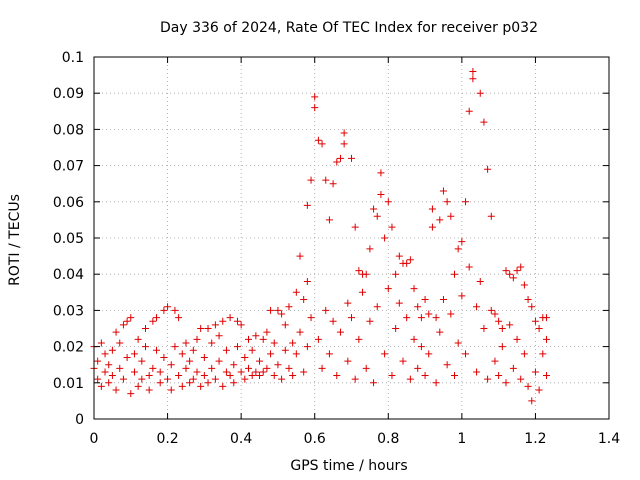 The width and height of the screenshot is (640, 480). I want to click on y-tick-label: 0.07, so click(68, 167).